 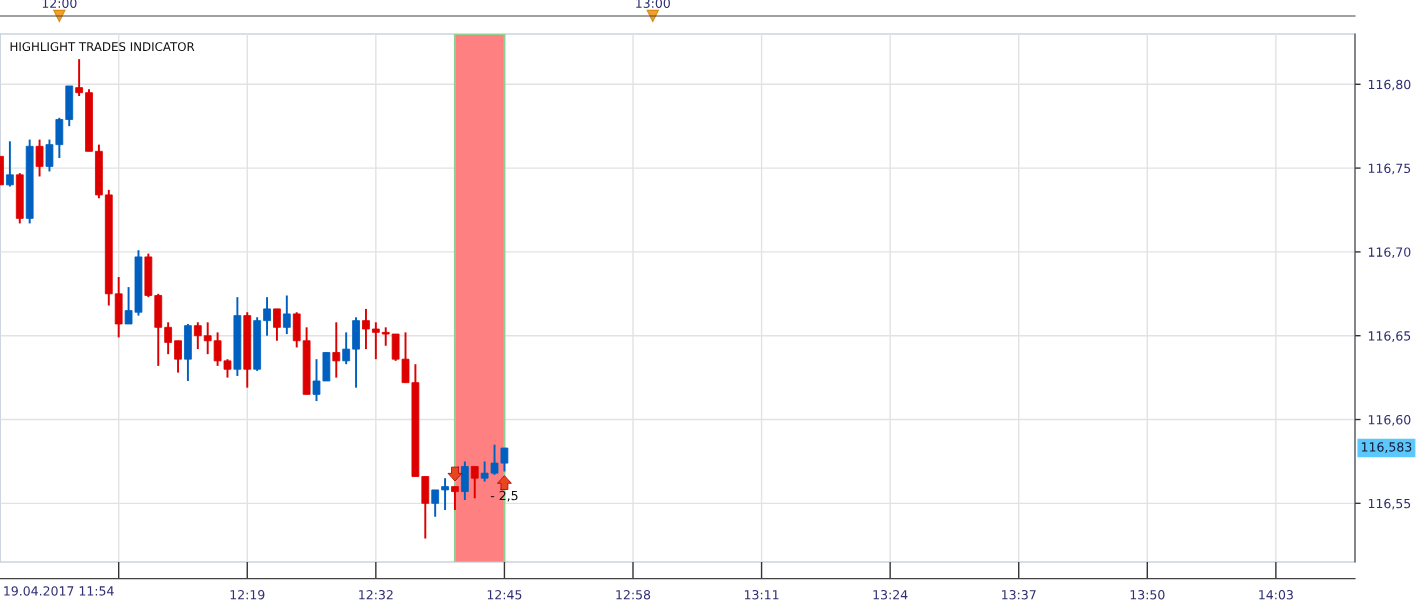 I want to click on x-tick-label: 13:50, so click(x=1147, y=595).